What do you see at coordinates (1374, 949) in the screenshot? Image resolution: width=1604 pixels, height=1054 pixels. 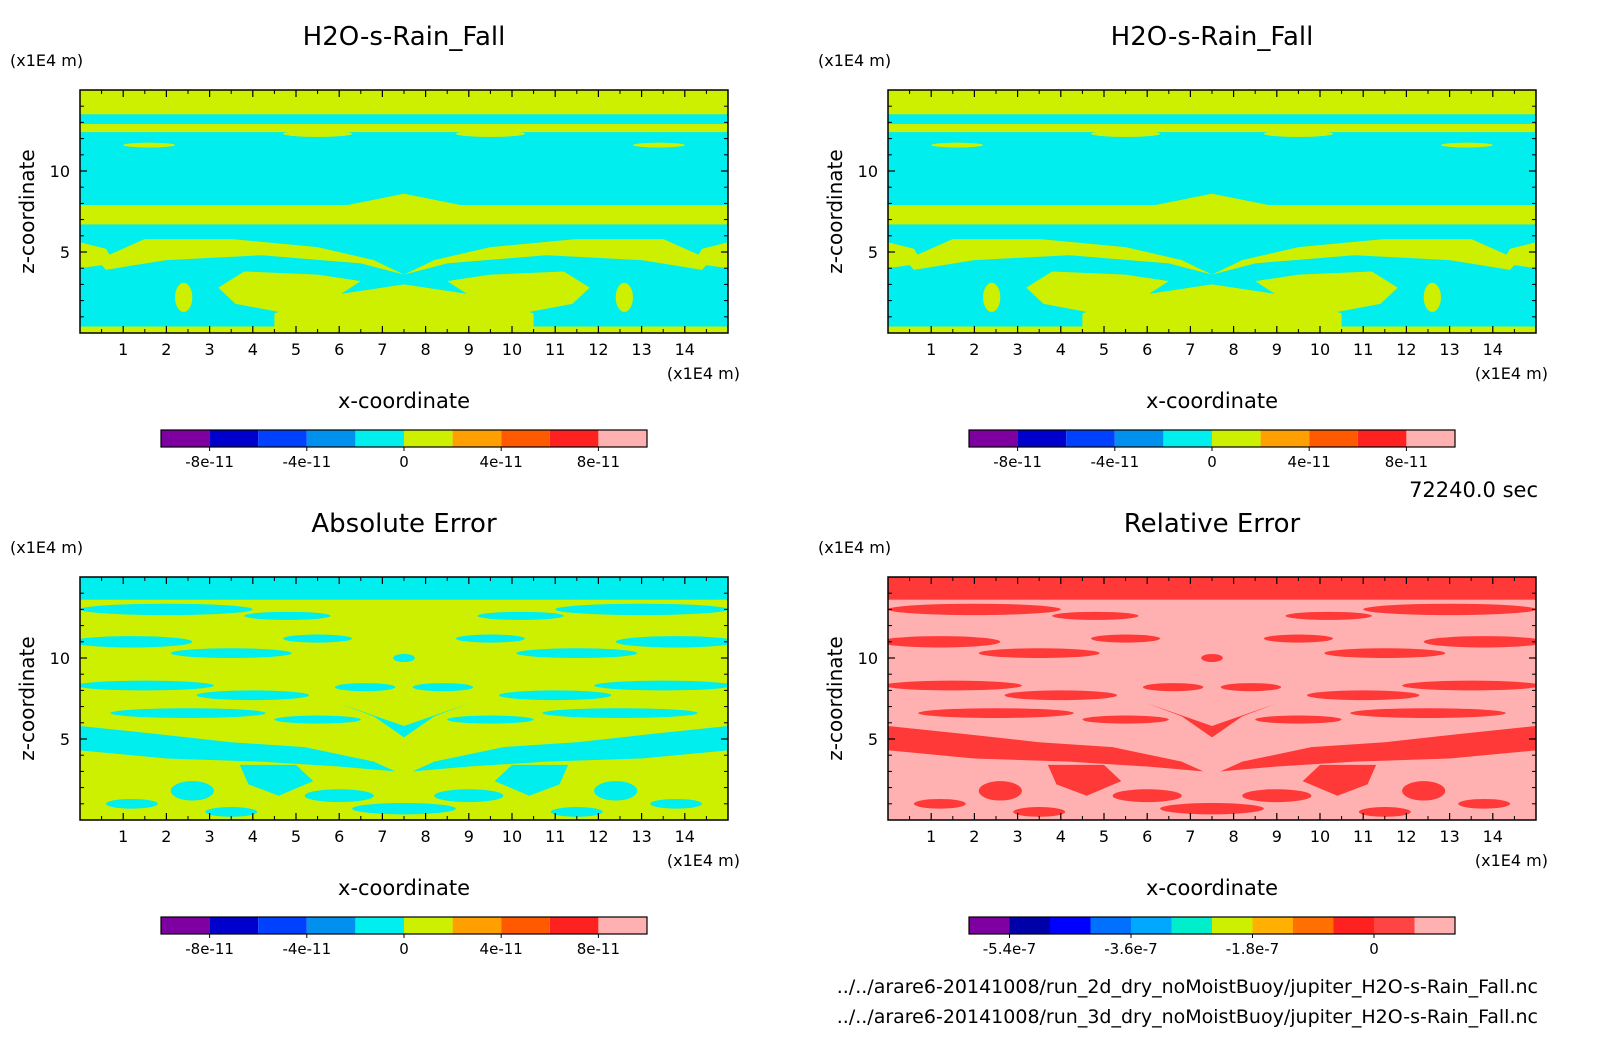 I see `colorbar-tick-label: 0` at bounding box center [1374, 949].